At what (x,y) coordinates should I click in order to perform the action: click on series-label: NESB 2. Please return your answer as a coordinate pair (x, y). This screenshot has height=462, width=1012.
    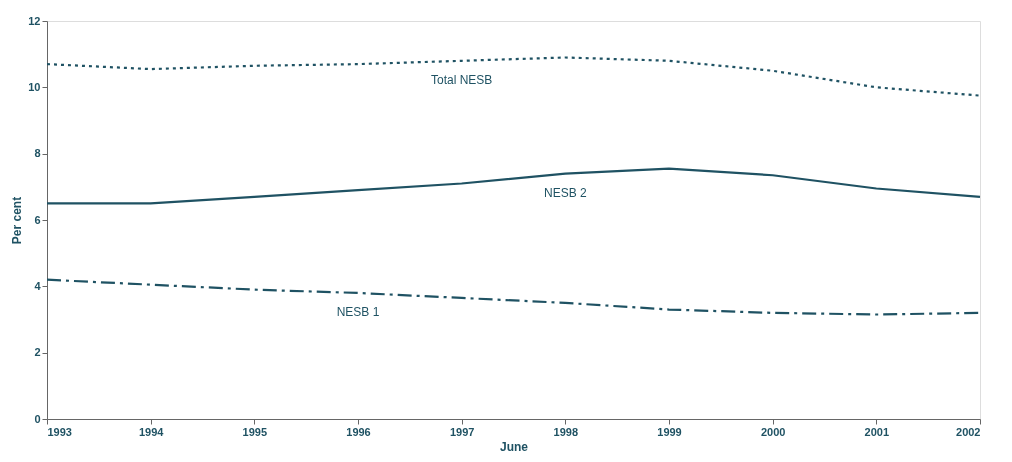
    Looking at the image, I should click on (565, 192).